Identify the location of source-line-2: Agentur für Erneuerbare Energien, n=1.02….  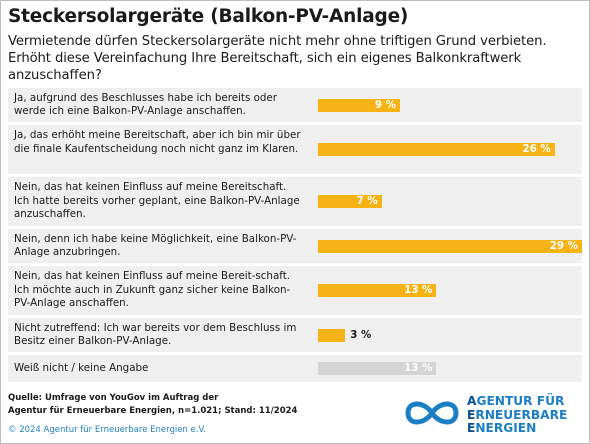
(153, 411).